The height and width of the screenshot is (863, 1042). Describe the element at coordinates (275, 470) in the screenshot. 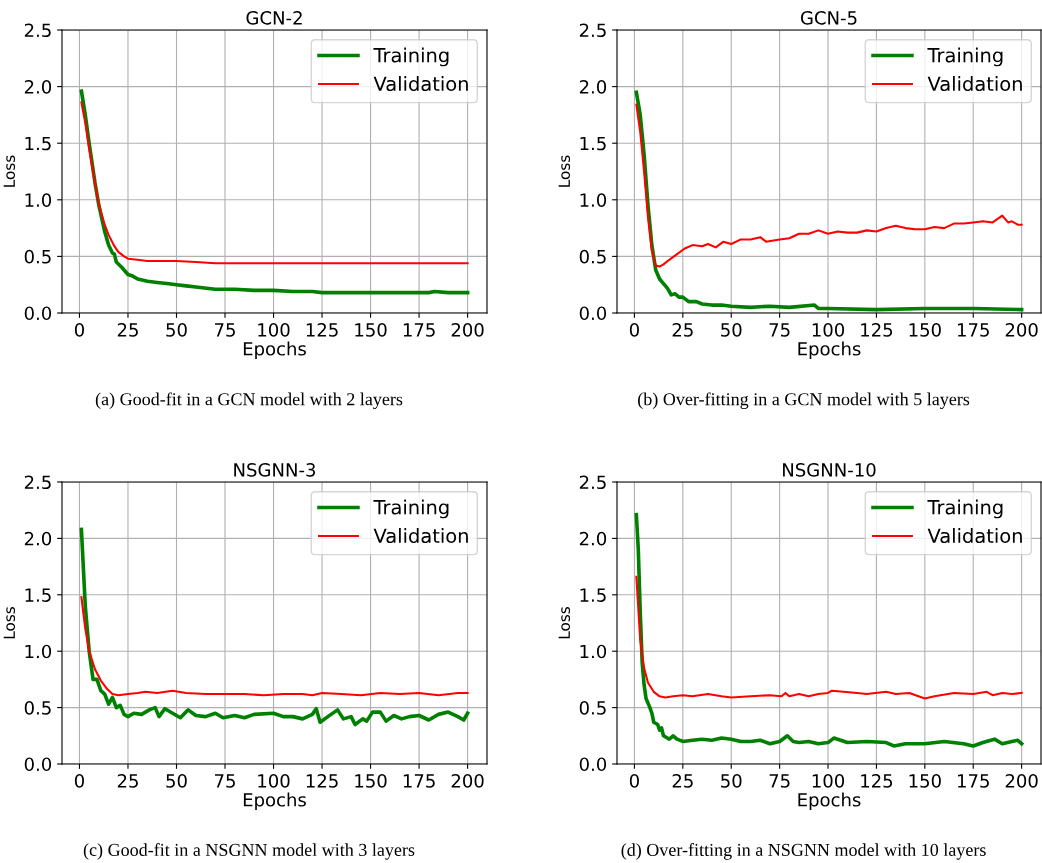

I see `chart-title: NSGNN-3` at that location.